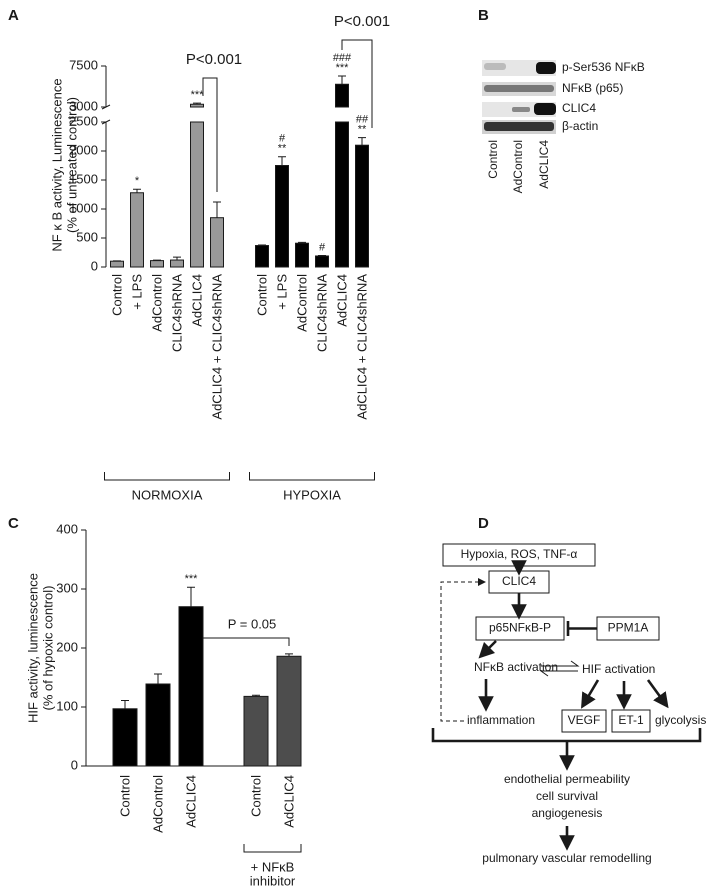 The width and height of the screenshot is (714, 893). What do you see at coordinates (87, 236) in the screenshot?
I see `y-tick-label: 500` at bounding box center [87, 236].